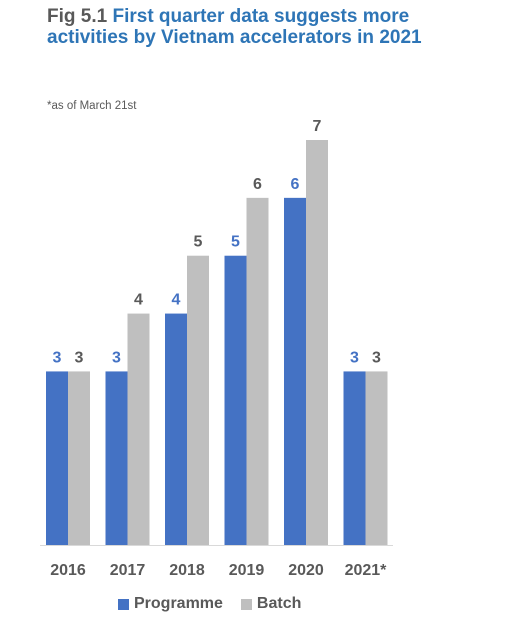  Describe the element at coordinates (128, 570) in the screenshot. I see `x-tick-label-2017: 2017` at that location.